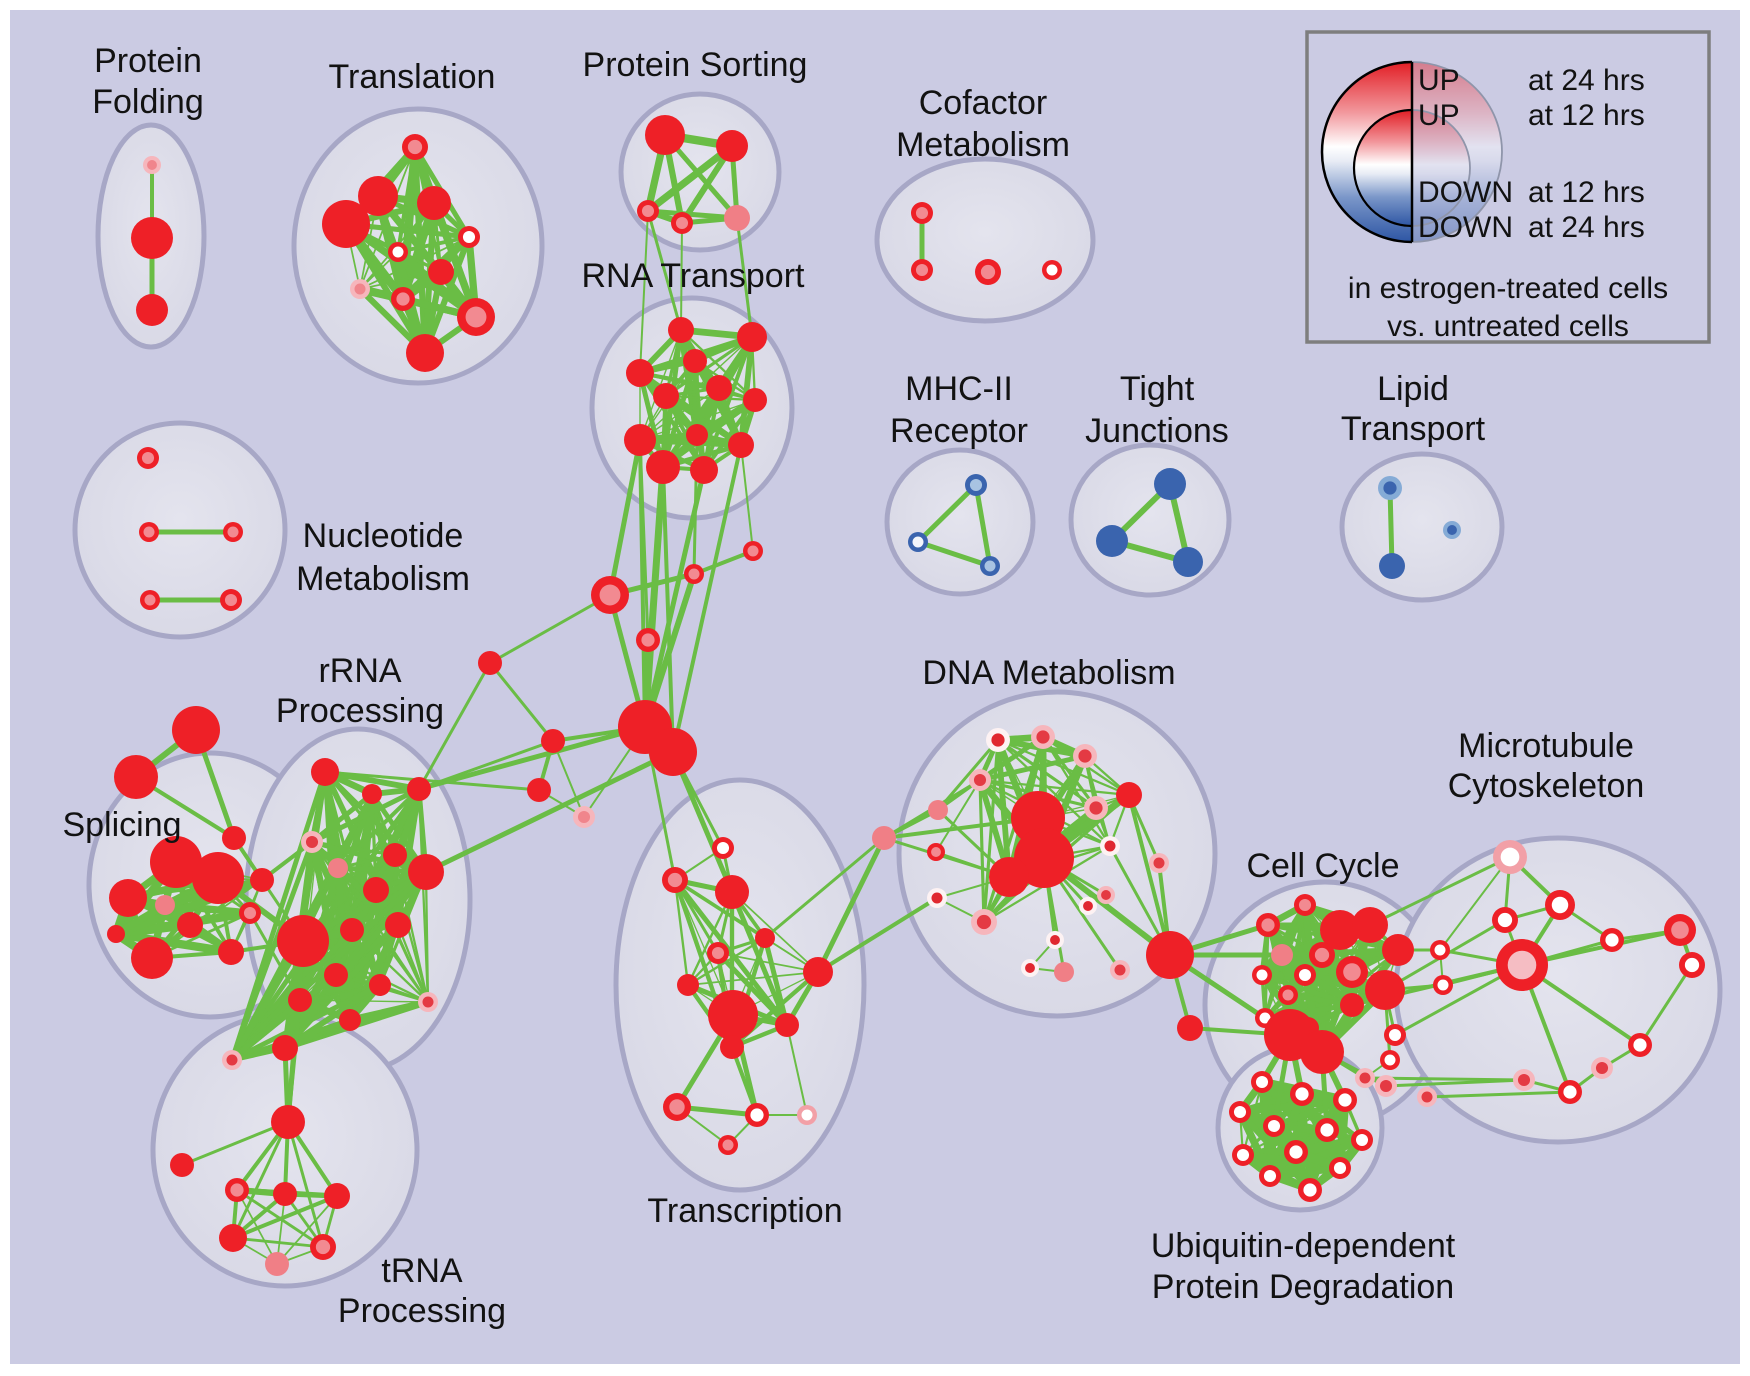 Image resolution: width=1750 pixels, height=1376 pixels. I want to click on cluster-label-ub: Ubiquitin-dependent, so click(1303, 1246).